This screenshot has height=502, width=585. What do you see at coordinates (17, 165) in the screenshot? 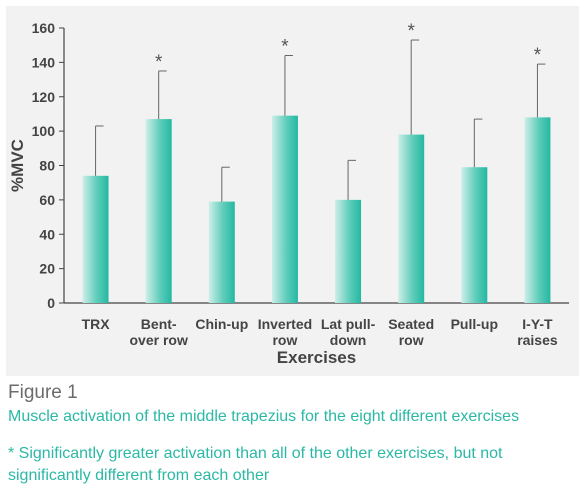
I see `y-axis-title: %MVC` at bounding box center [17, 165].